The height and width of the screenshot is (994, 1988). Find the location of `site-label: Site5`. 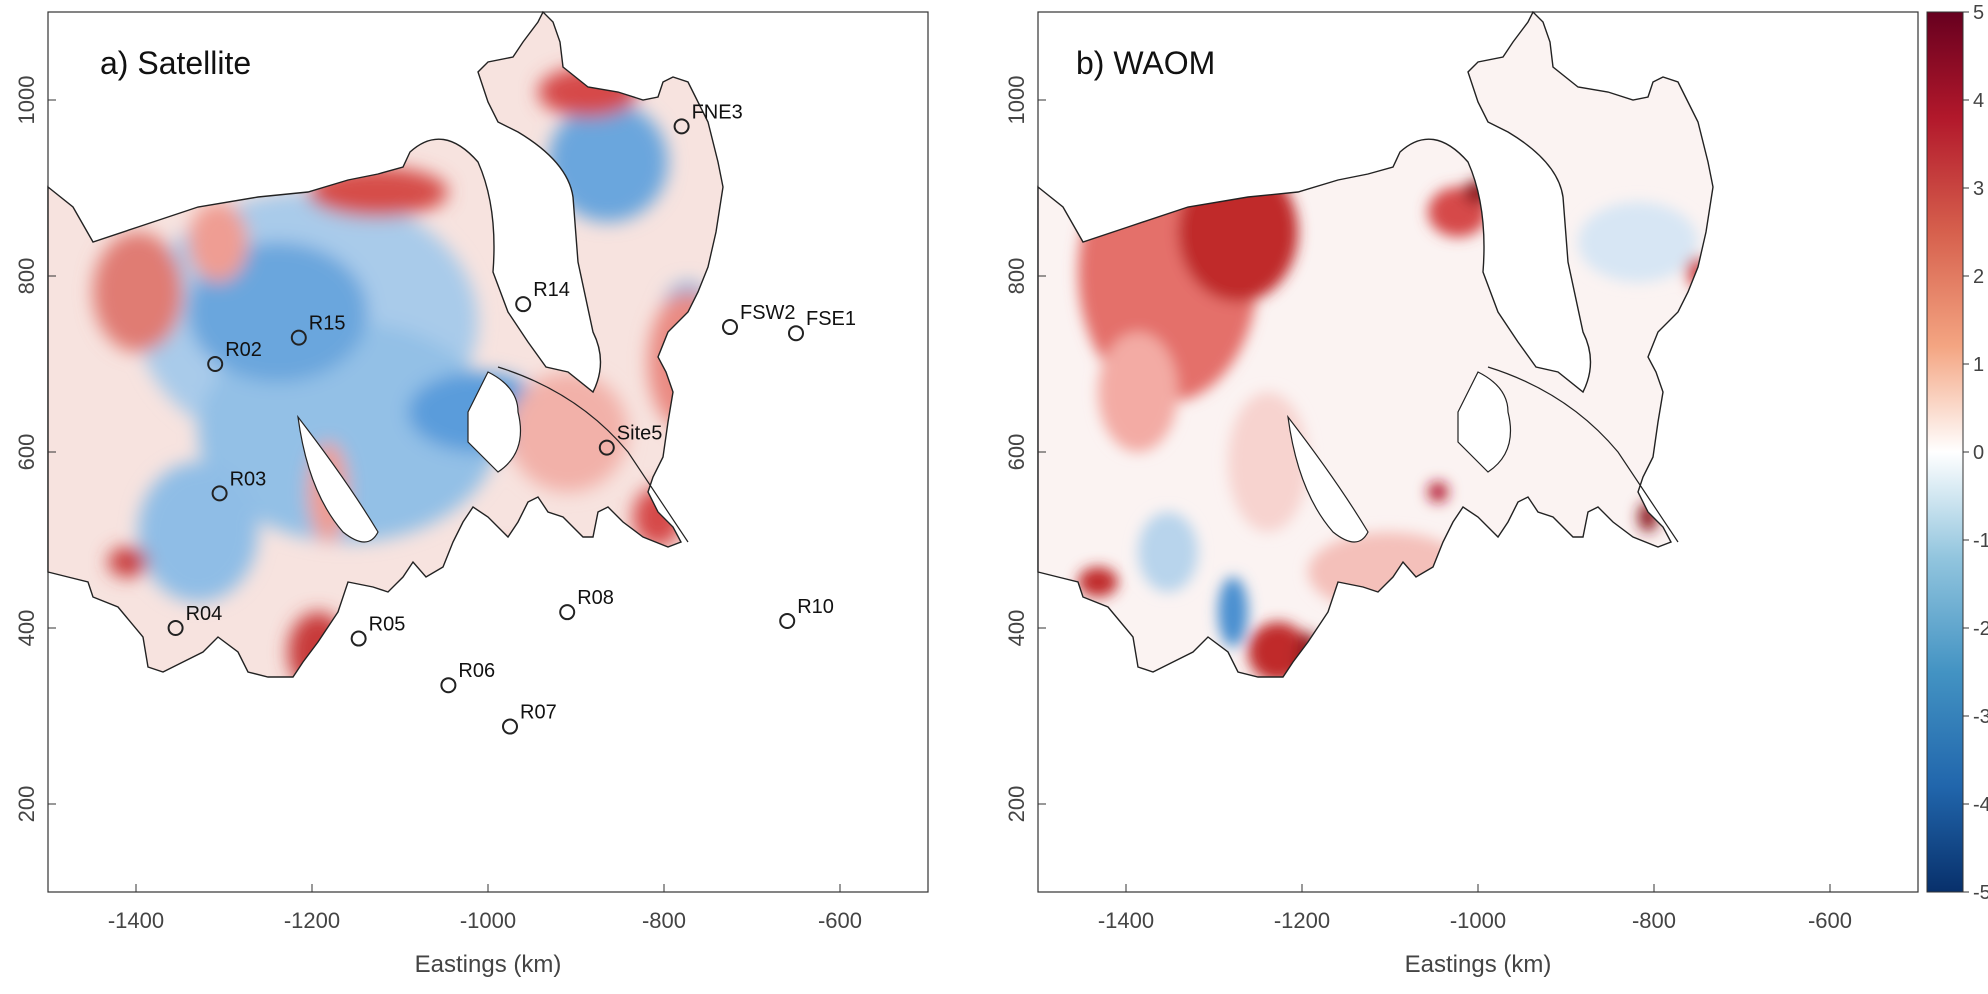

site-label: Site5 is located at coordinates (640, 434).